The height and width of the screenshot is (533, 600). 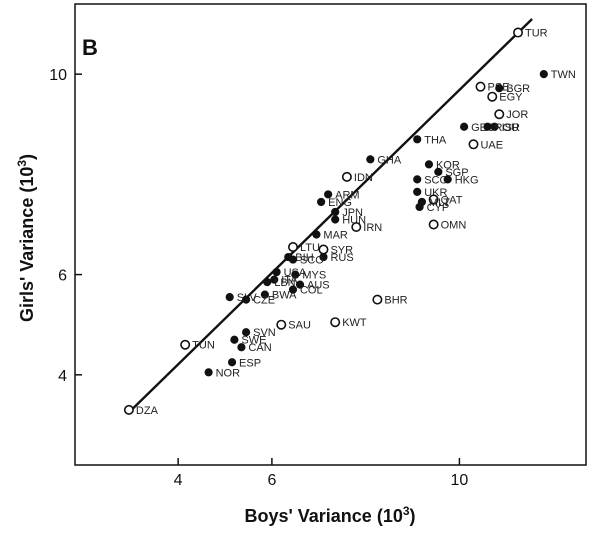 I want to click on point-label-hkg: HKG, so click(x=467, y=180).